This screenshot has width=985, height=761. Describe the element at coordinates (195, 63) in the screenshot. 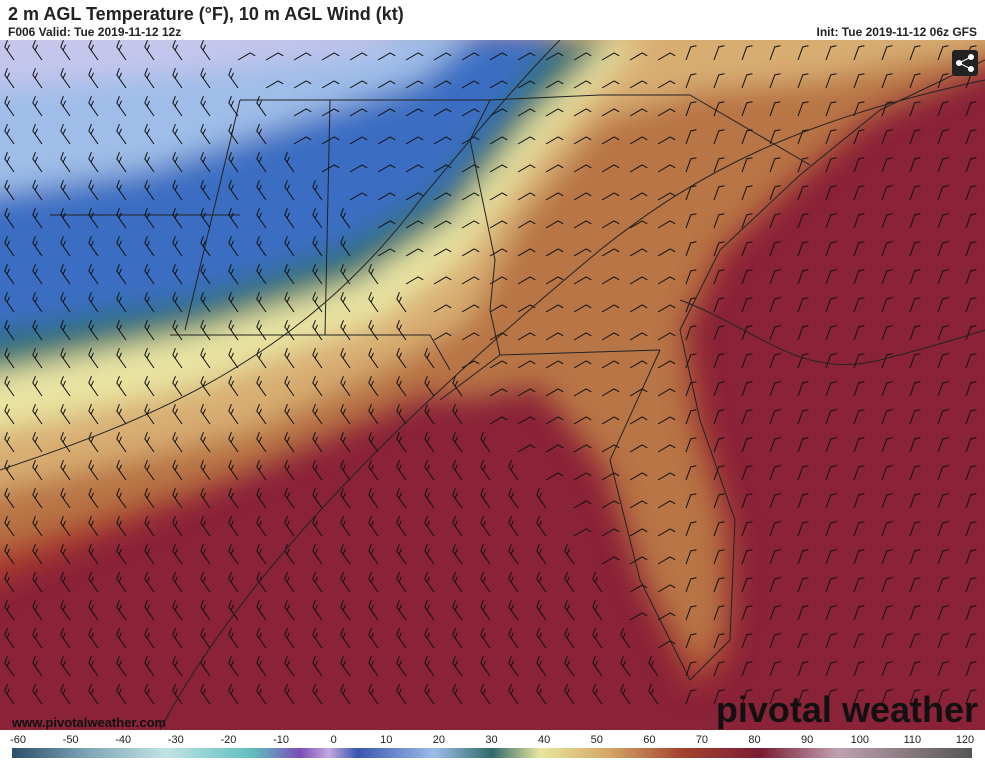

I see `lavender-band` at that location.